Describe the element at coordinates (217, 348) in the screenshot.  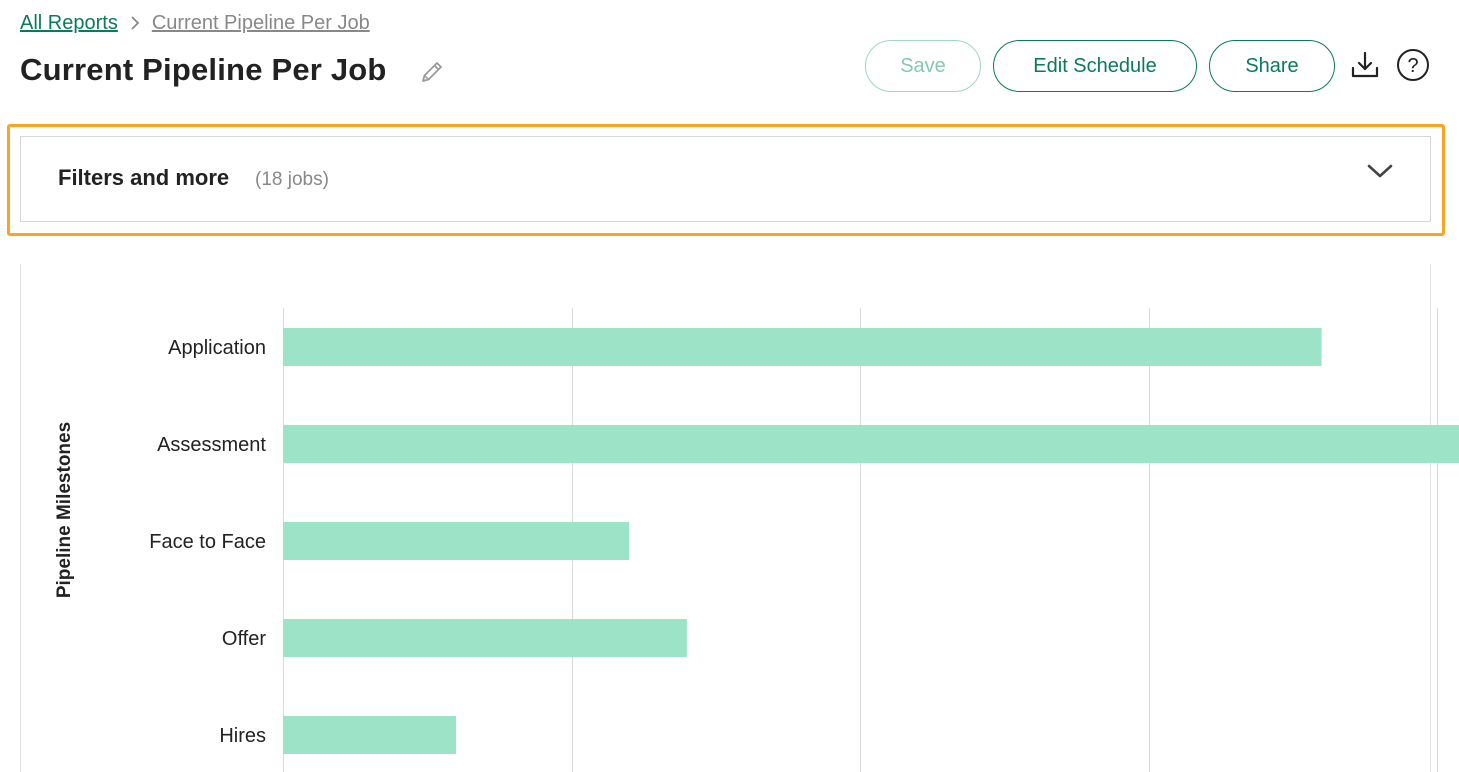
I see `category-label-0: Application` at that location.